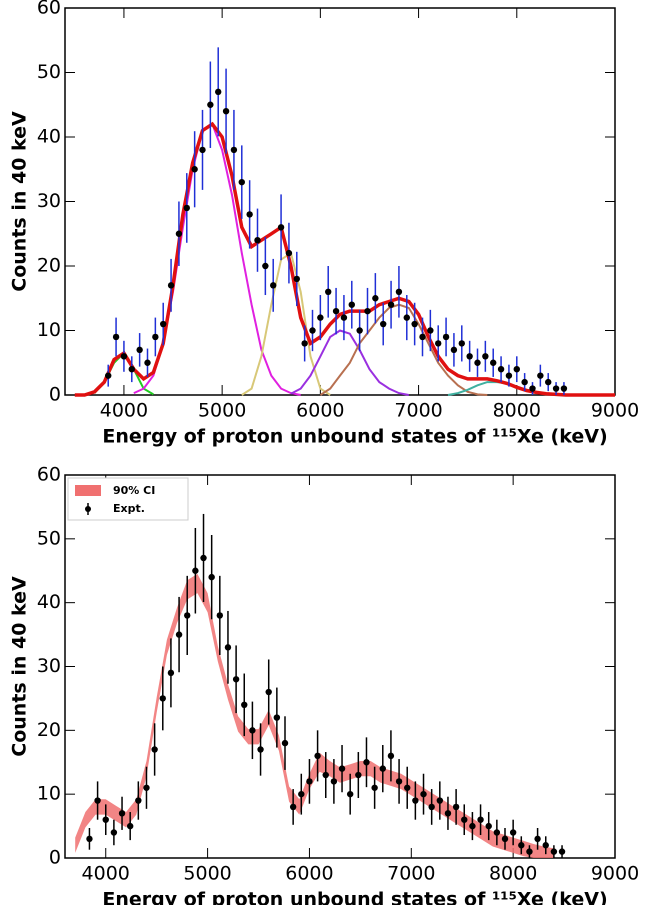 This screenshot has height=905, width=648. Describe the element at coordinates (55, 858) in the screenshot. I see `y-tick-label: 0` at that location.